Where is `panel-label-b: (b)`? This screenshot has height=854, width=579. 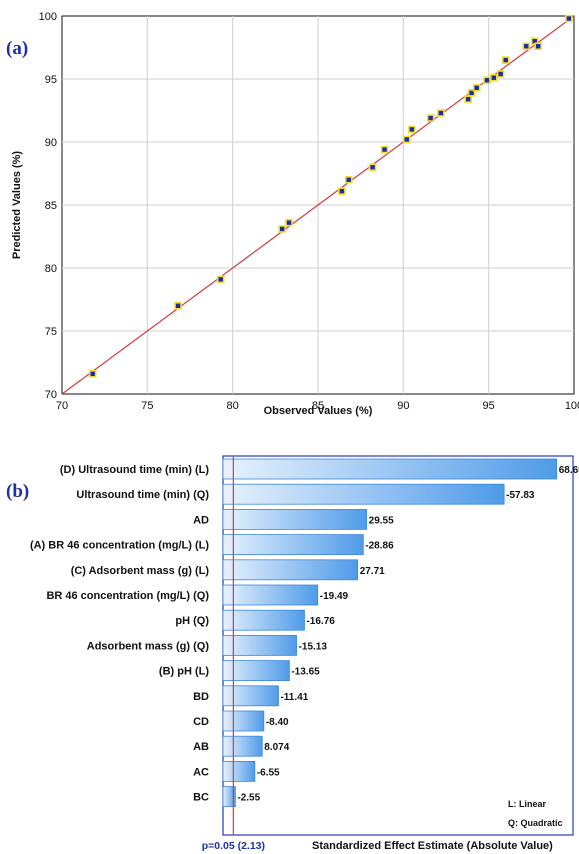
panel-label-b: (b) is located at coordinates (17, 491).